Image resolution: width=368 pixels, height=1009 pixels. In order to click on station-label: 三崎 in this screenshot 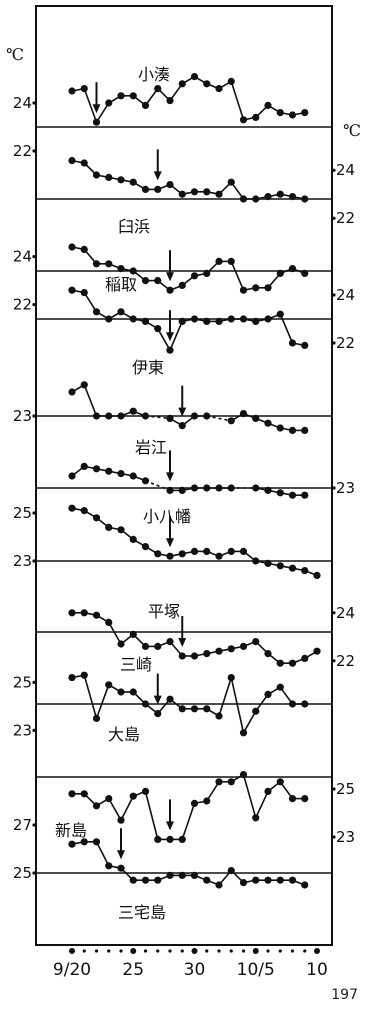, I will do `click(136, 664)`.